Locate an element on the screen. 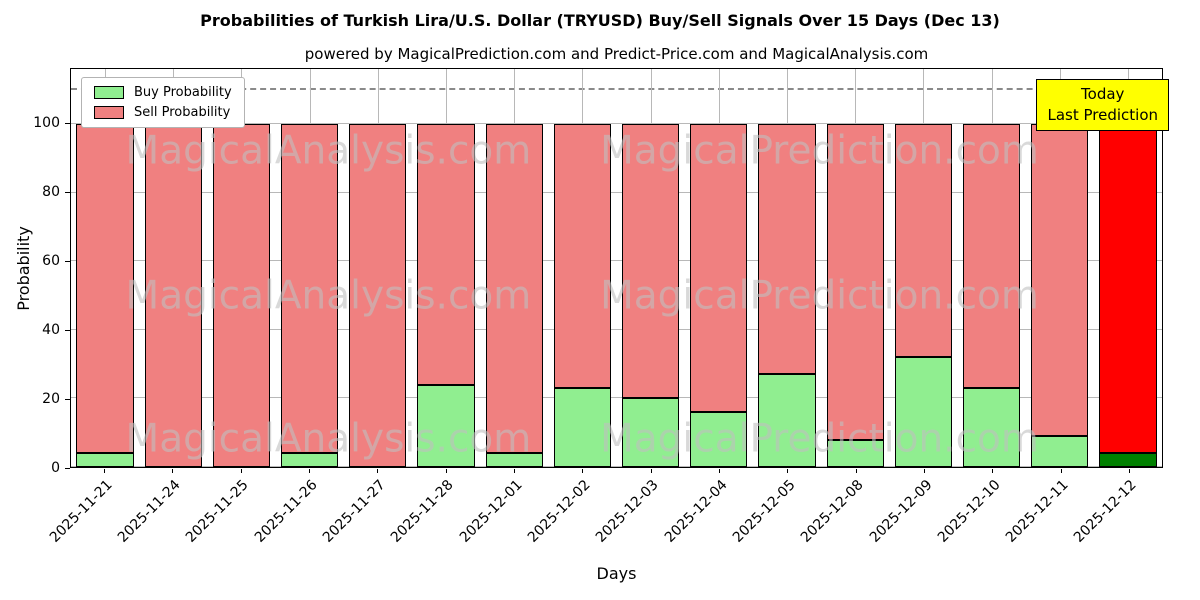 The height and width of the screenshot is (600, 1200). x-tick-label: 2025-12-03 is located at coordinates (627, 511).